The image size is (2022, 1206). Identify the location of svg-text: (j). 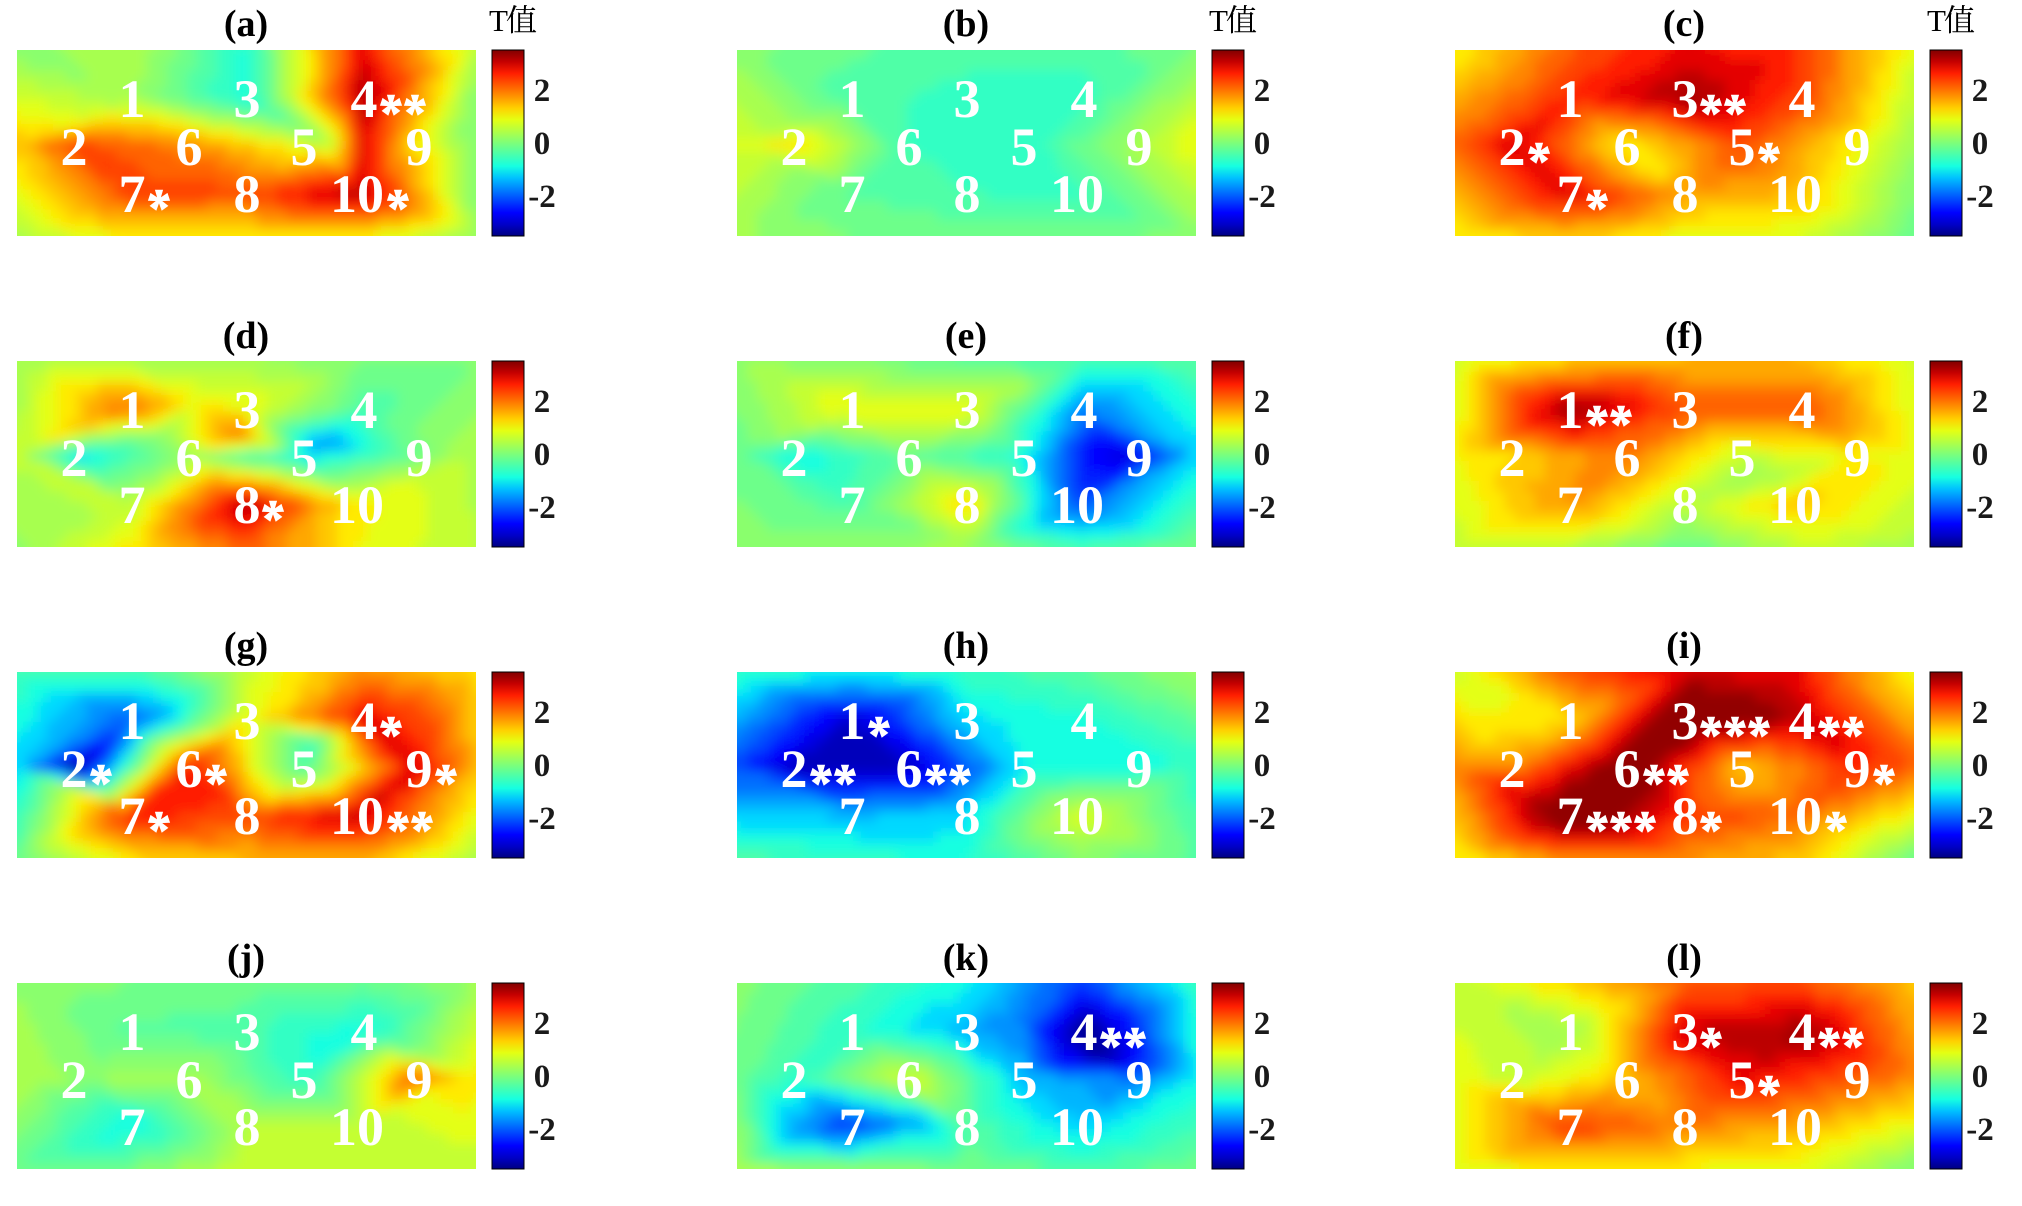
(246, 958).